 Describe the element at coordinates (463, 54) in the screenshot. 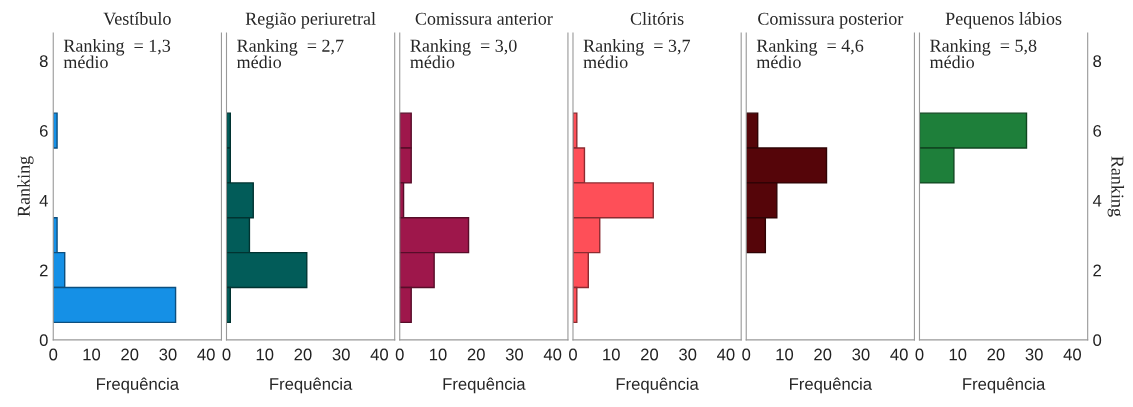

I see `annotation: Ranking = 3,0 médio` at that location.